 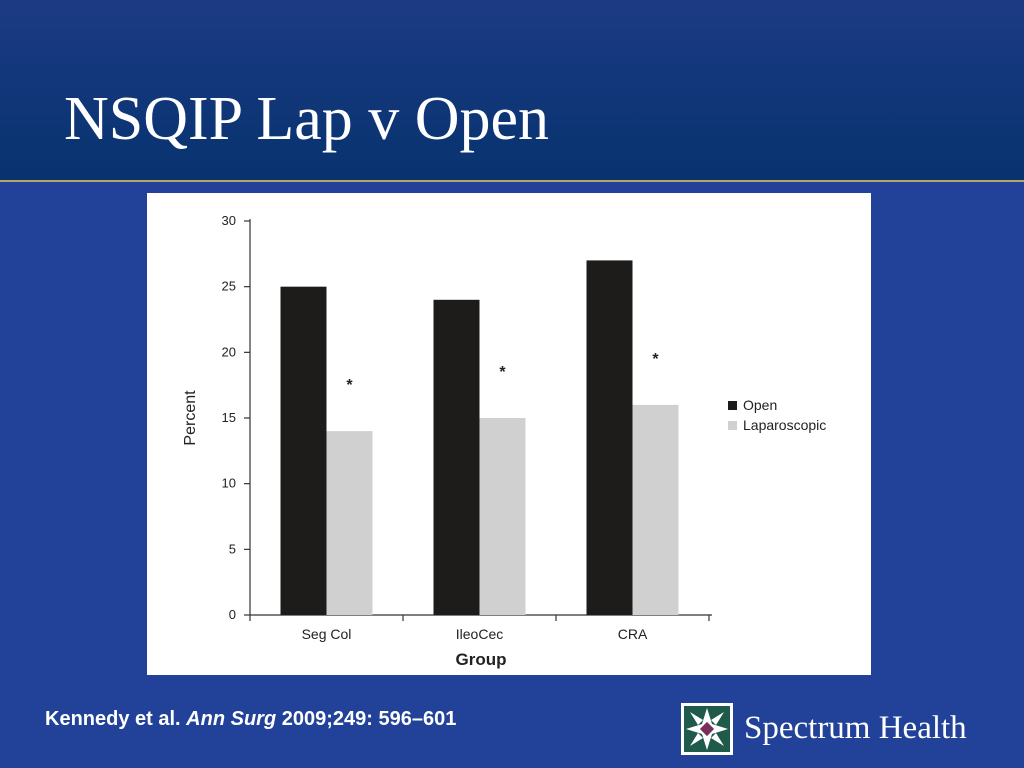 What do you see at coordinates (512, 181) in the screenshot?
I see `header-divider` at bounding box center [512, 181].